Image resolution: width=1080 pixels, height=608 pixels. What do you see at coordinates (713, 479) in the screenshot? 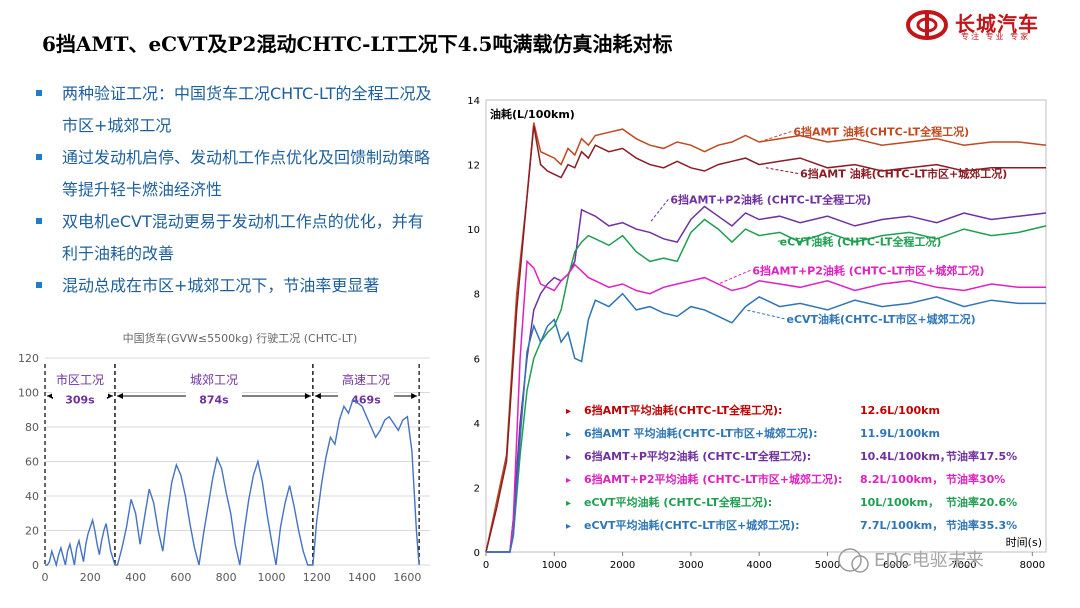
I see `summary-label: 6挡AMT+P2平均油耗 (CHTC-LT市区+城郊工况):` at bounding box center [713, 479].